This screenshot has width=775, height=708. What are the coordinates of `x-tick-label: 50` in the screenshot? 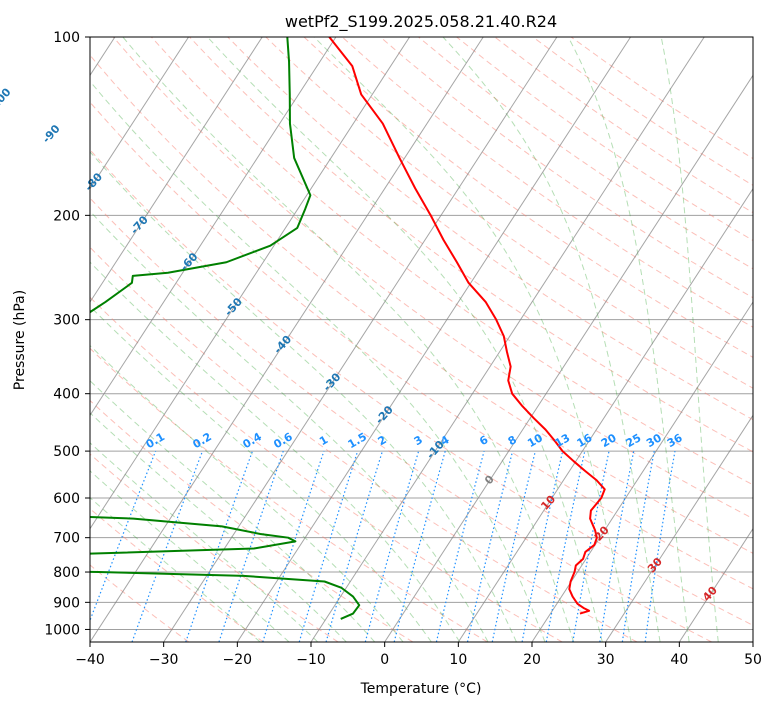 It's located at (753, 660).